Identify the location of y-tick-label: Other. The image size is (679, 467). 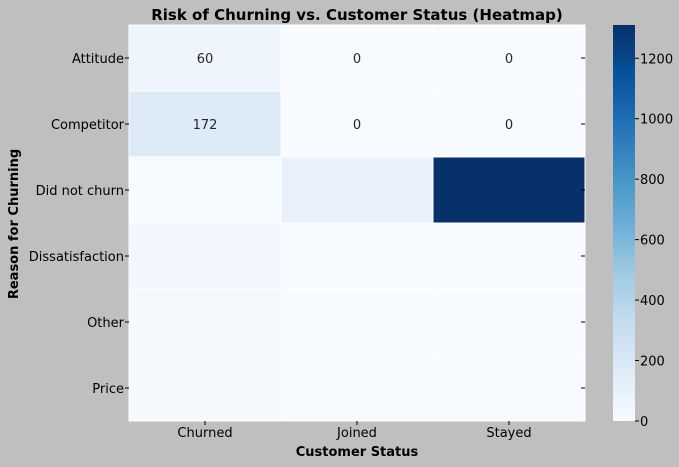
(106, 323).